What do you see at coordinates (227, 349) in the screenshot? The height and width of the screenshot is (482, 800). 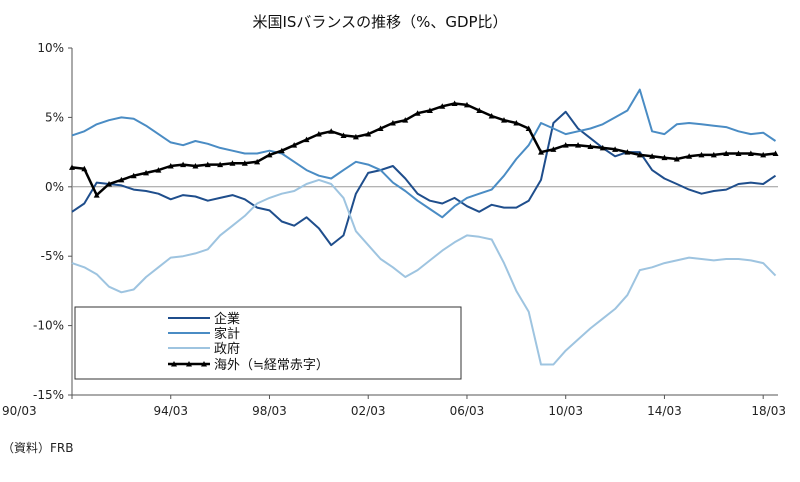 I see `legend-label: 政府` at bounding box center [227, 349].